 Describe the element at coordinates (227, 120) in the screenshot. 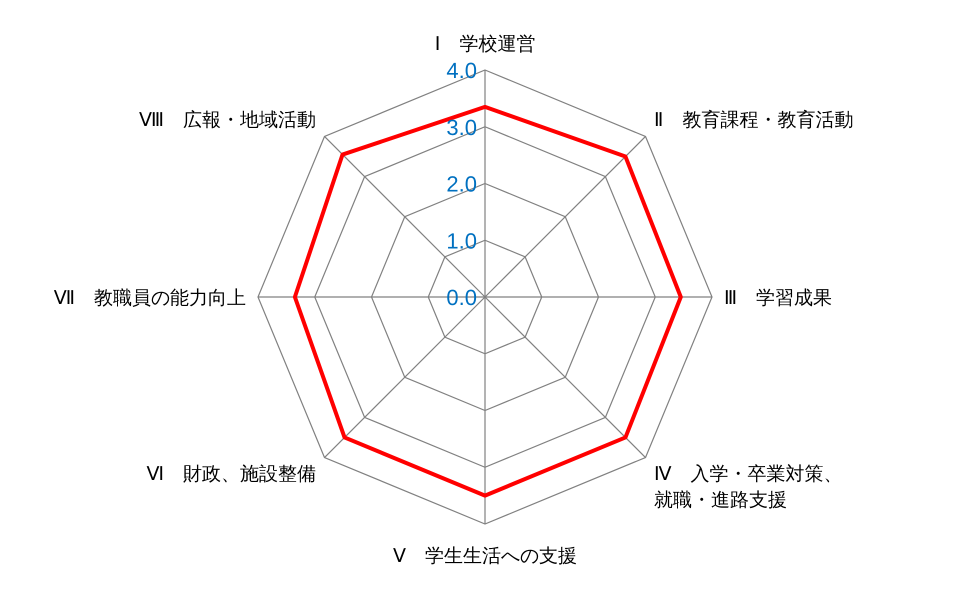

I see `spoke-label: Ⅷ 広報・地域活動` at that location.